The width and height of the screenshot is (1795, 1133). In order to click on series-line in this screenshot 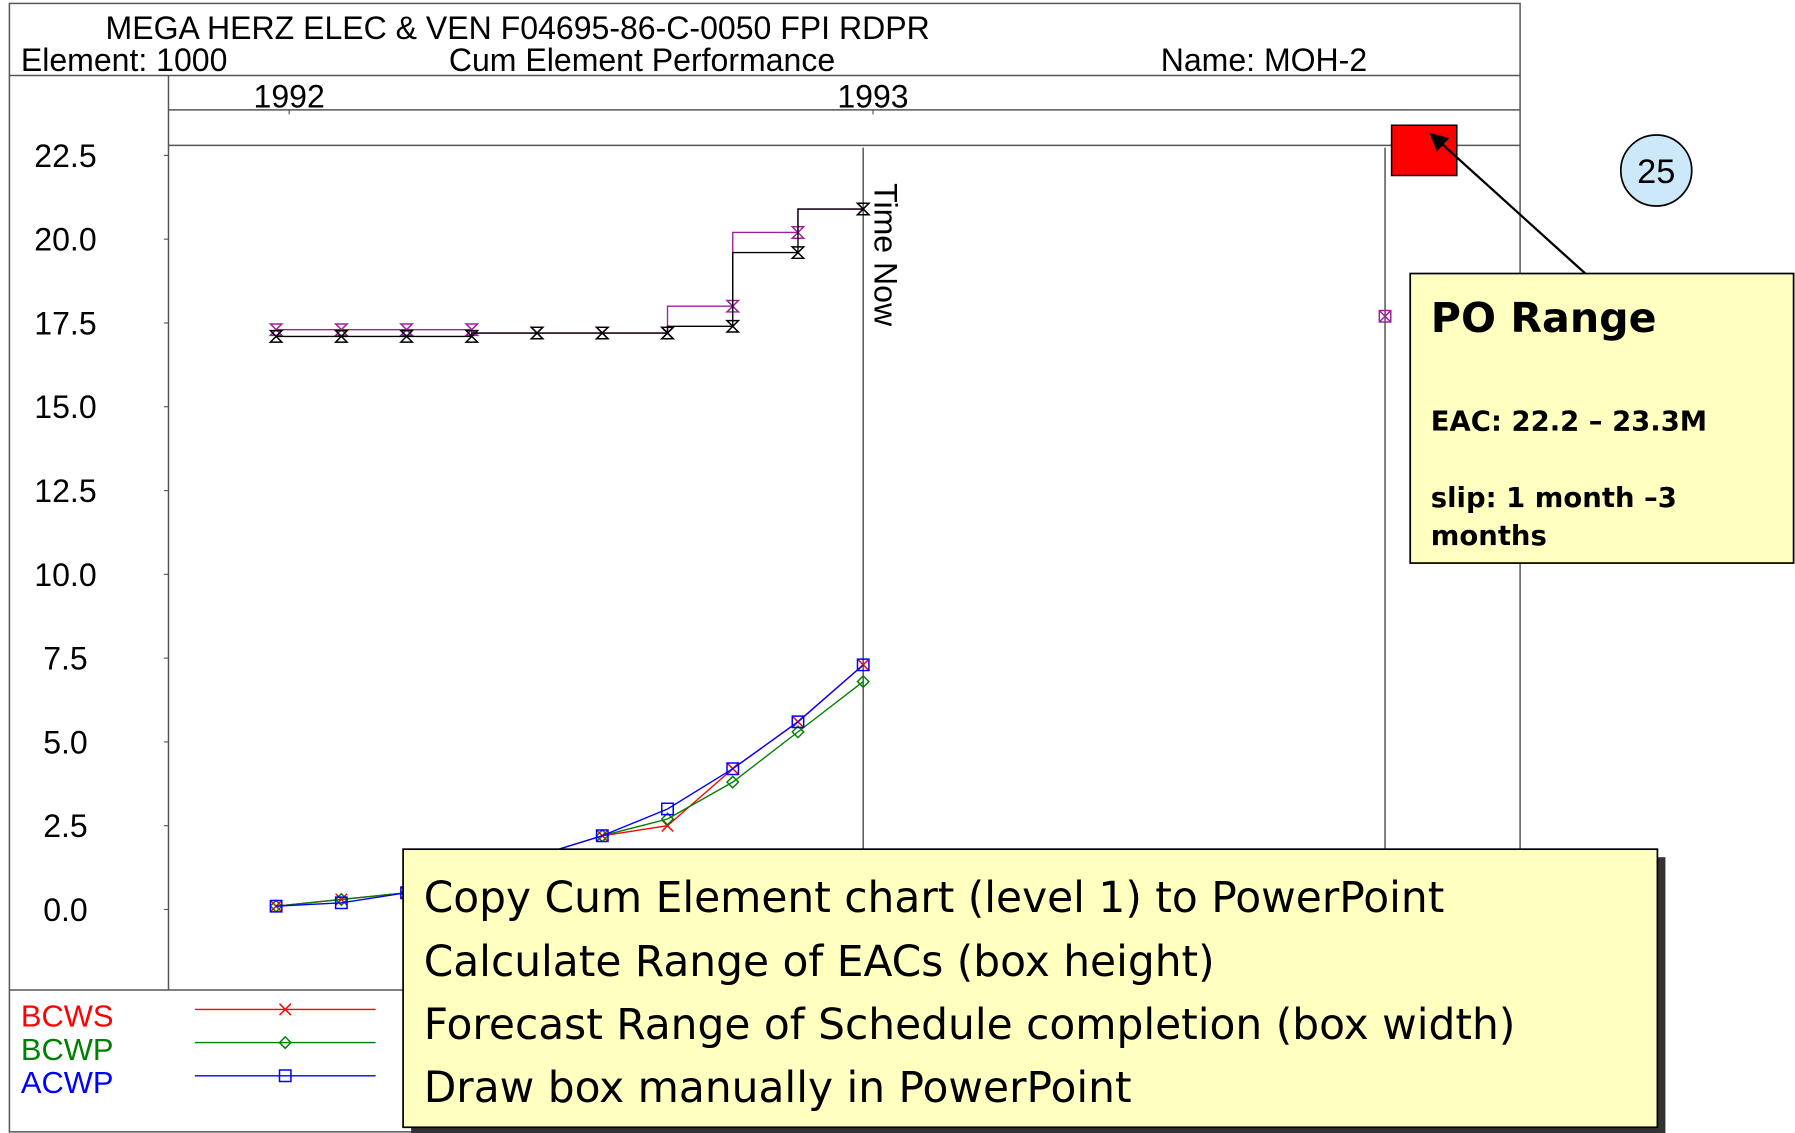, I will do `click(570, 785)`.